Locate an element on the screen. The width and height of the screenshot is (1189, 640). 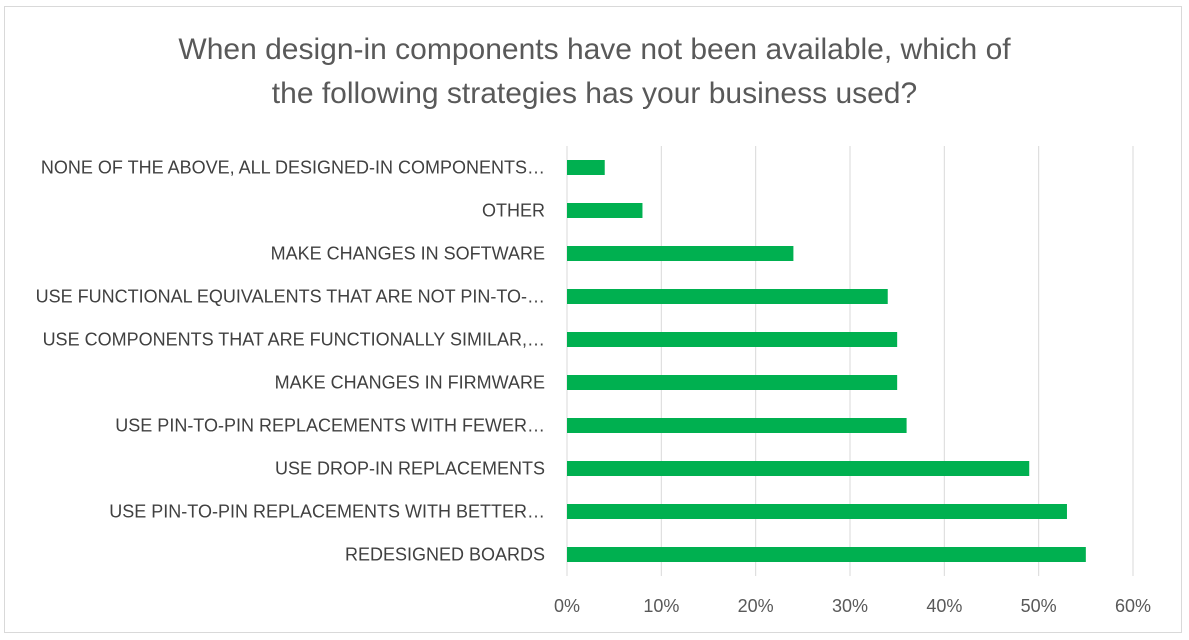
x-tick-label: 50% is located at coordinates (1039, 606).